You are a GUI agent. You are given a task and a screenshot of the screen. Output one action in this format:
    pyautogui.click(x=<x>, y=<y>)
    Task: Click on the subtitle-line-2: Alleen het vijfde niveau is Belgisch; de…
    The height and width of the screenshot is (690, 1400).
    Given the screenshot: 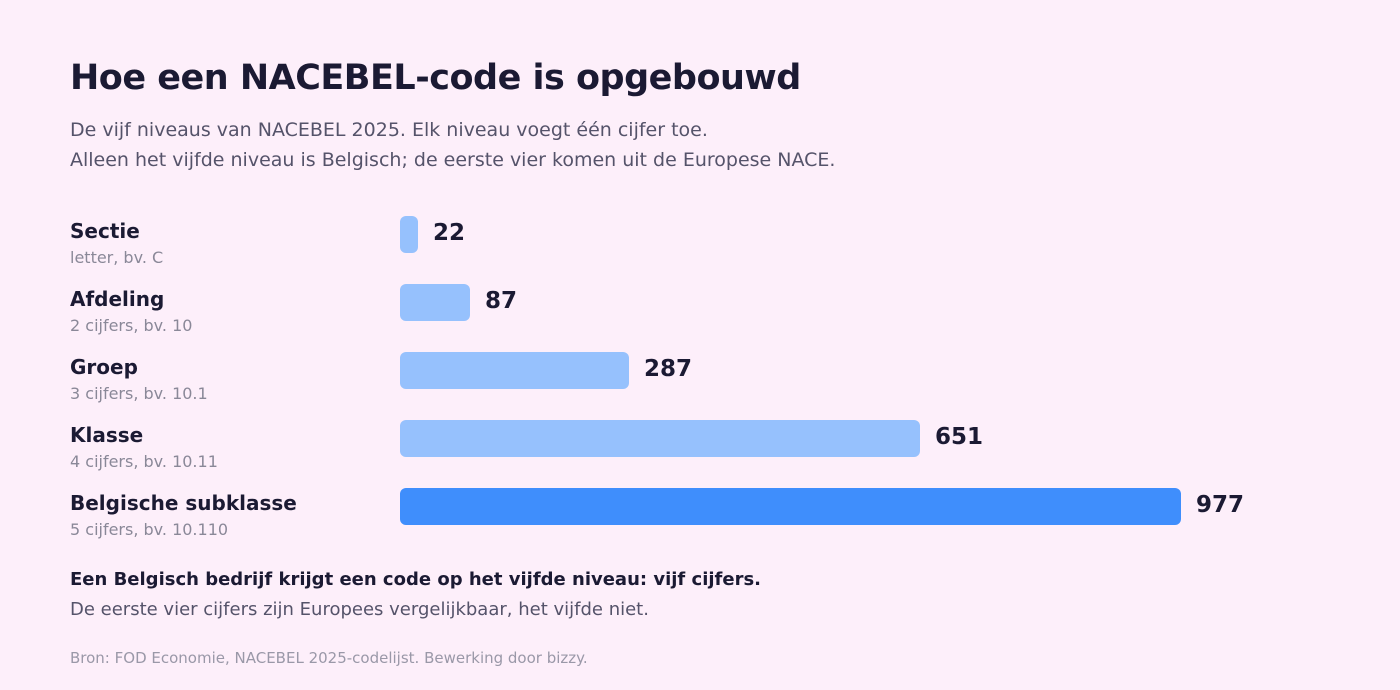 What is the action you would take?
    pyautogui.click(x=453, y=160)
    